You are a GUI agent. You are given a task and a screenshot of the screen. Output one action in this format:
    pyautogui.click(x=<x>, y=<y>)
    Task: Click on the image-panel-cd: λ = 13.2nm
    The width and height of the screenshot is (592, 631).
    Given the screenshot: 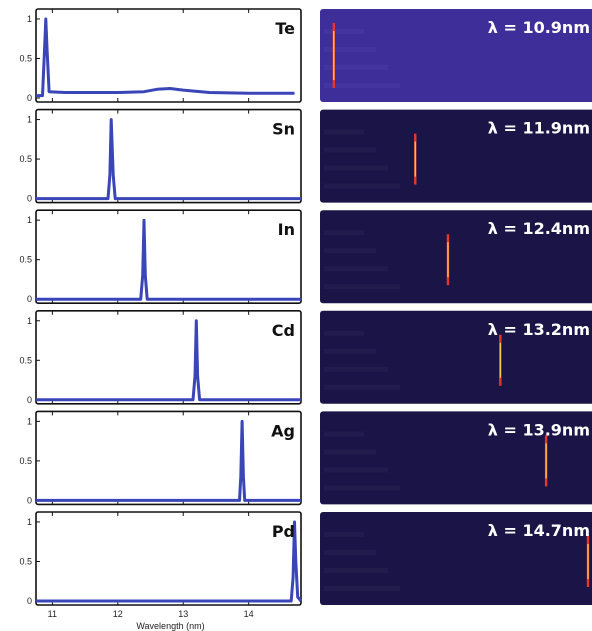 What is the action you would take?
    pyautogui.click(x=456, y=357)
    